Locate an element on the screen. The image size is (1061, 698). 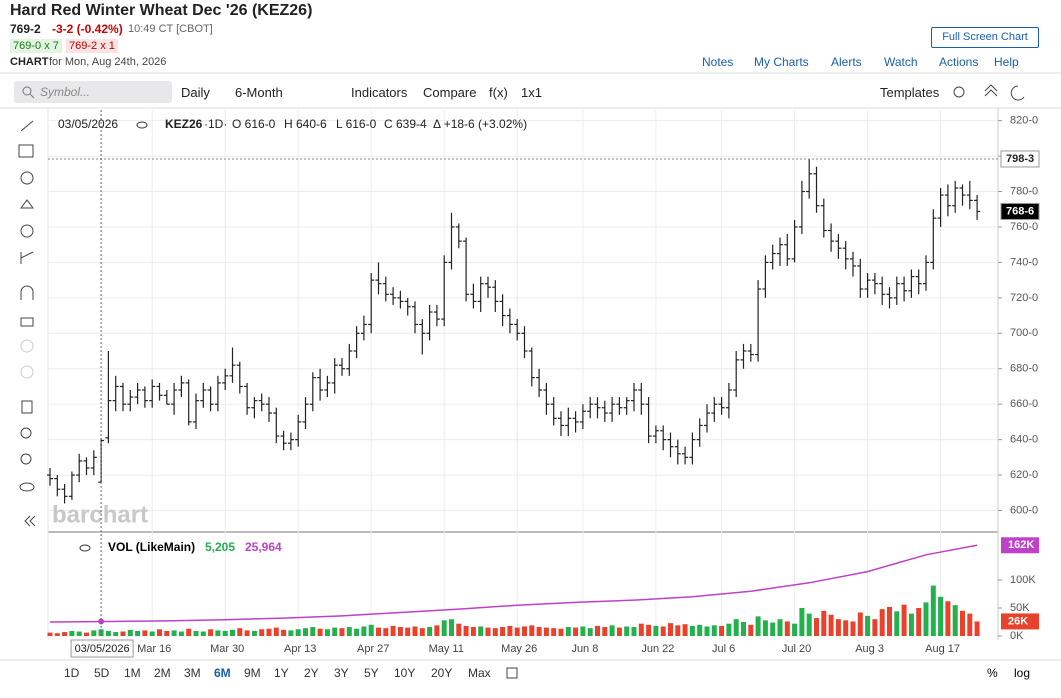
full-screen-button: Full Screen Chart is located at coordinates (985, 37).